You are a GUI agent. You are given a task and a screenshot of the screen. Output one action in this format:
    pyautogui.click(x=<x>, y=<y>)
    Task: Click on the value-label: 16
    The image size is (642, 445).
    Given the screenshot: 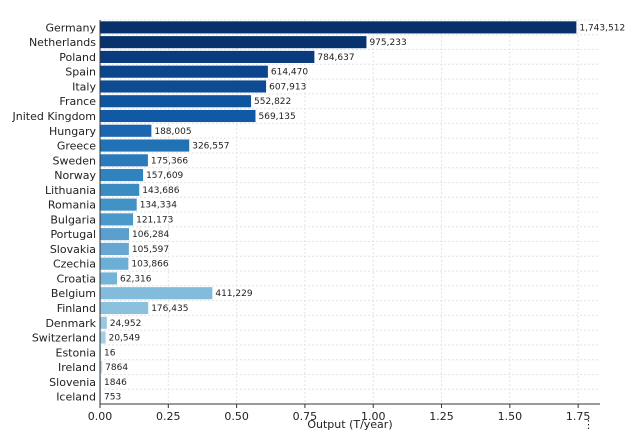 What is the action you would take?
    pyautogui.click(x=110, y=353)
    